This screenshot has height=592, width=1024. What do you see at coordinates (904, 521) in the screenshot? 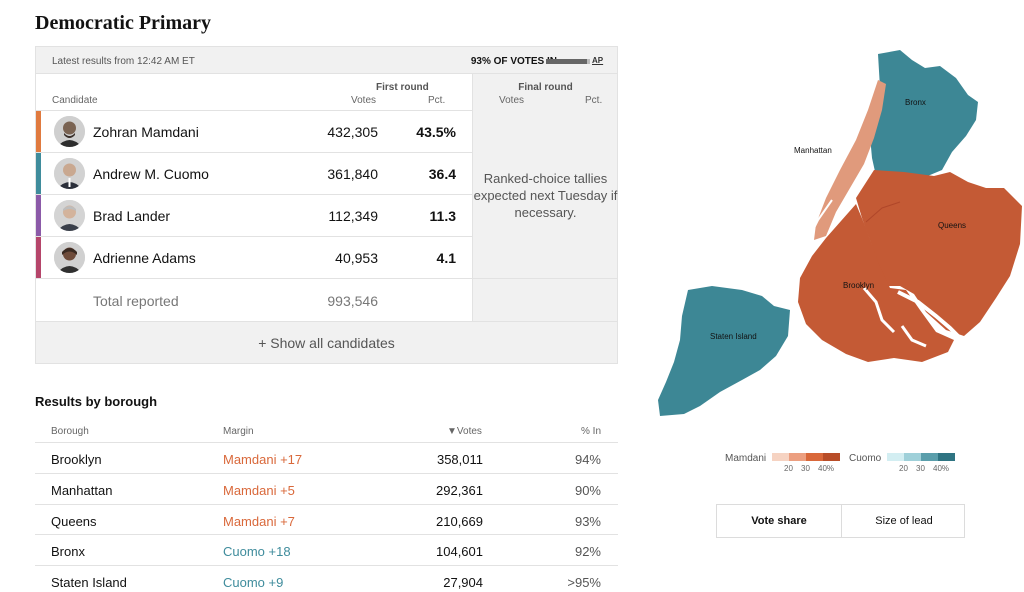
I see `size-of-lead-button: Size of lead` at bounding box center [904, 521].